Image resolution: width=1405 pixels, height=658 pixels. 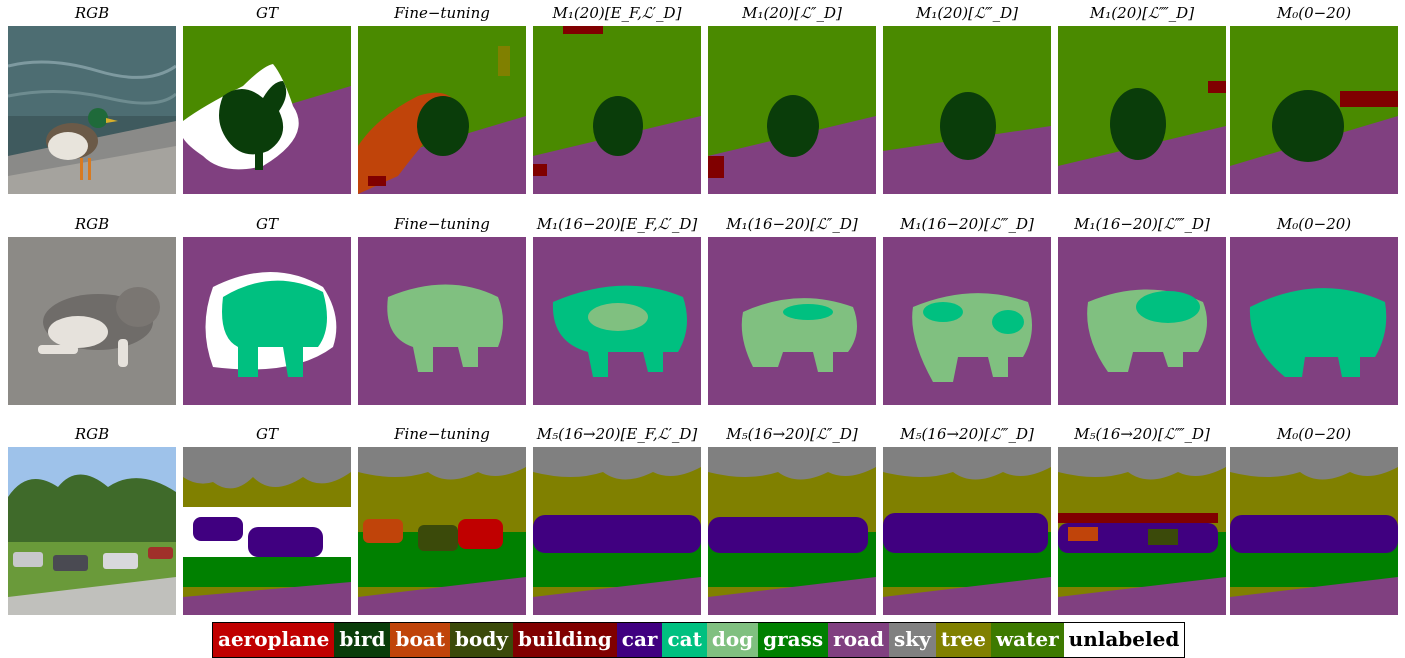 I want to click on cell-m1-ef: M₁(20)[E_F,ℒ′_D], so click(x=617, y=97).